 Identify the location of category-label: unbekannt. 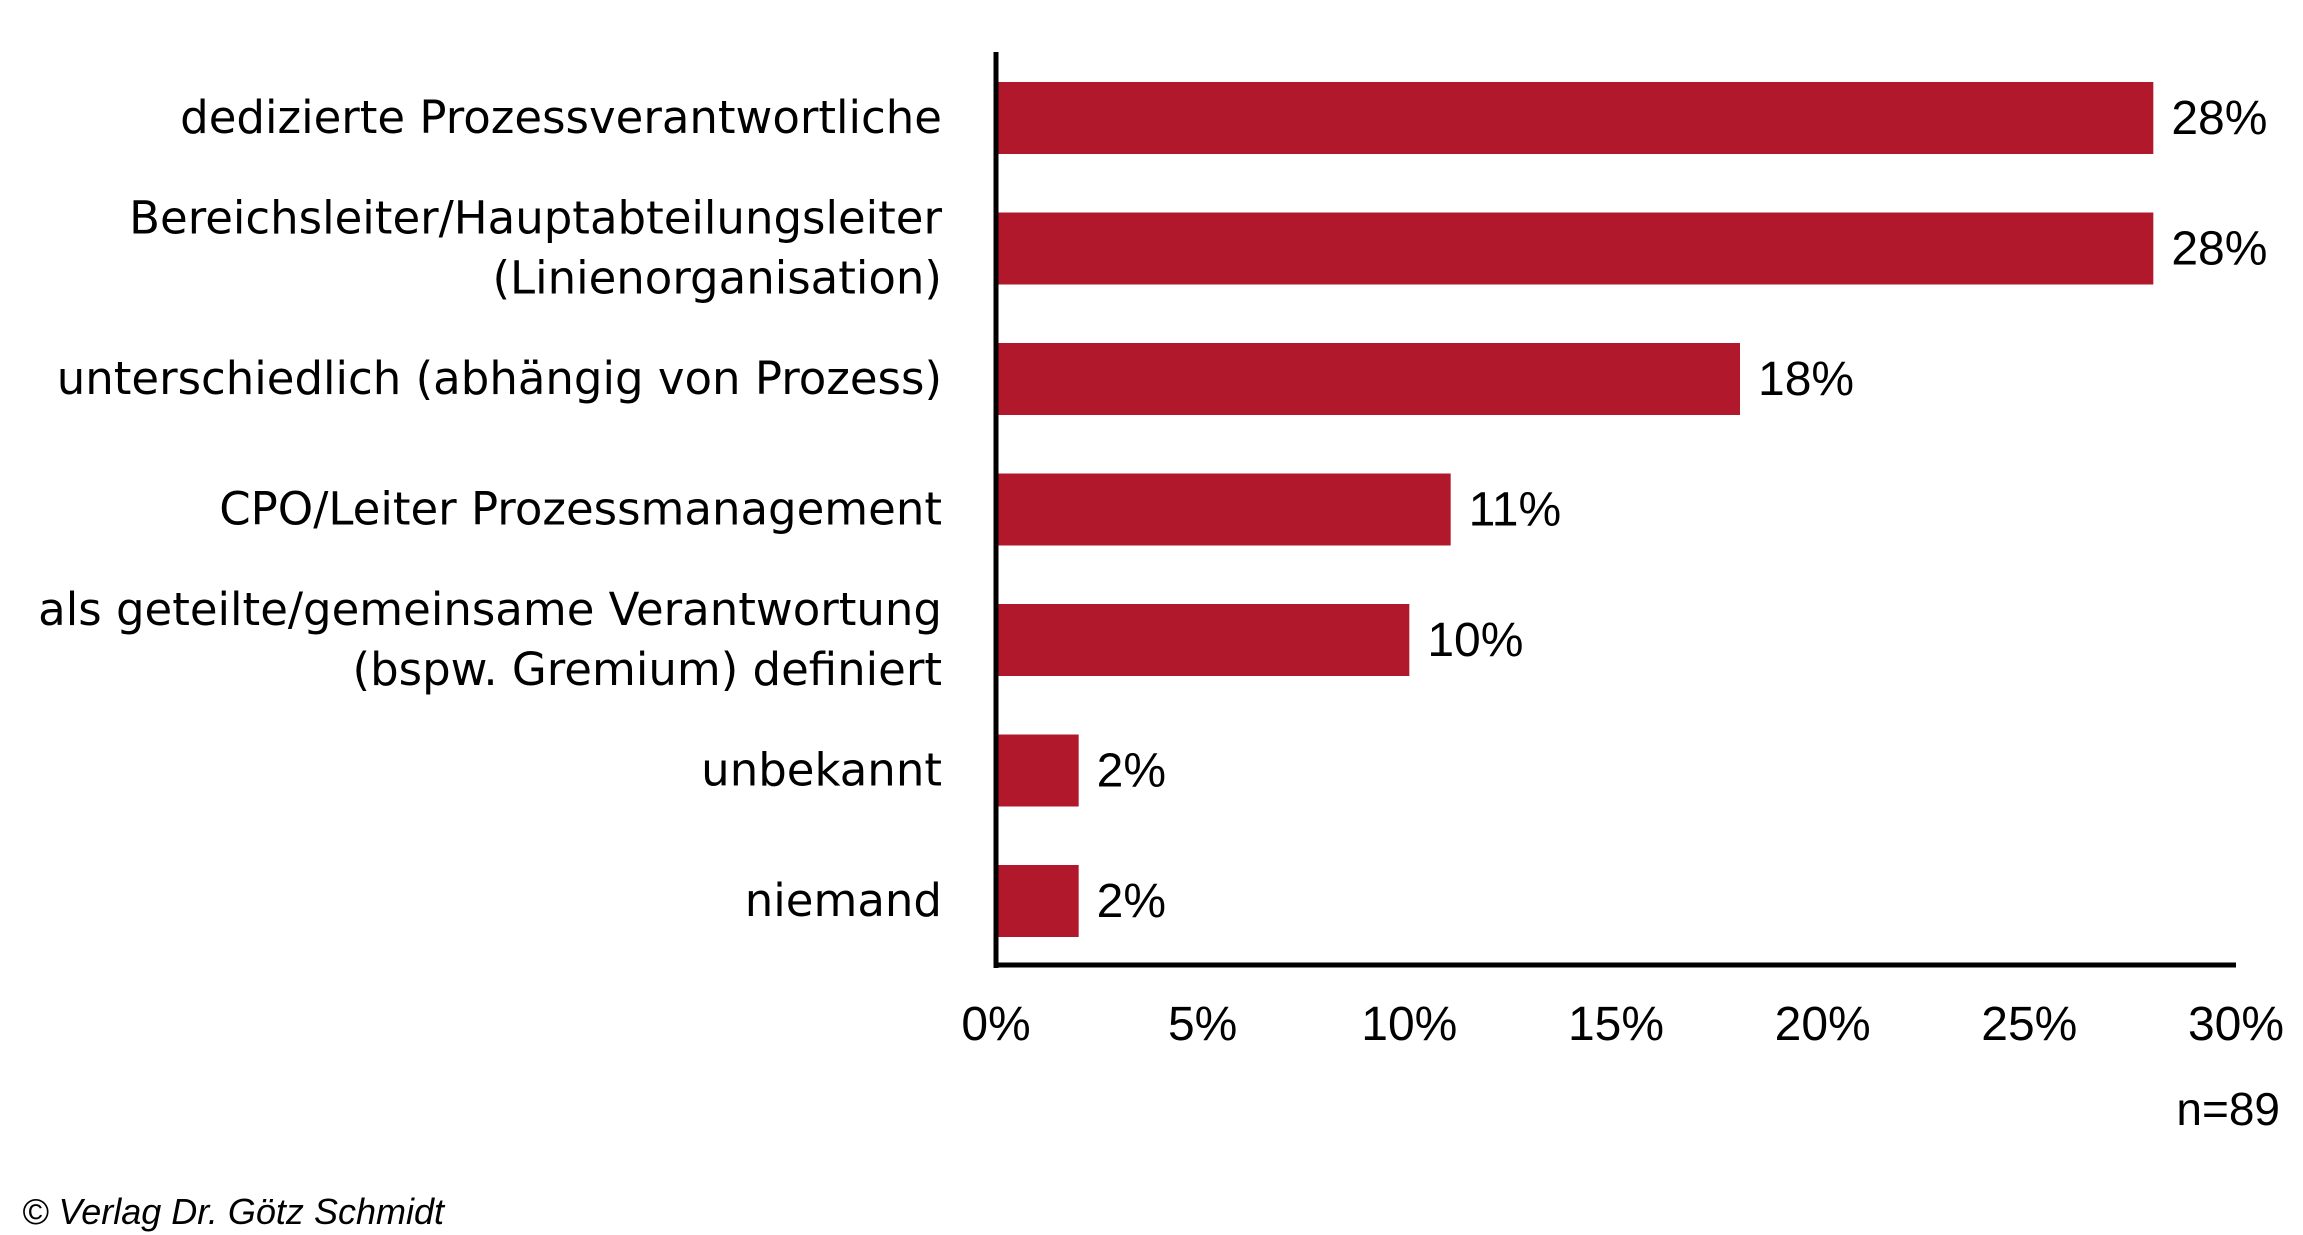
(821, 770).